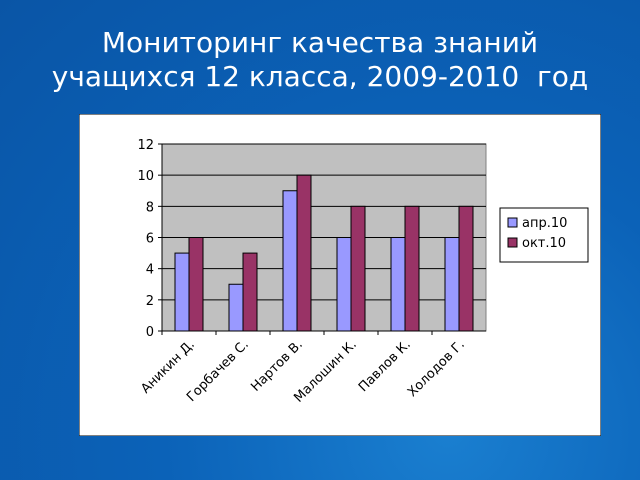  What do you see at coordinates (150, 239) in the screenshot?
I see `y-tick-label: 6` at bounding box center [150, 239].